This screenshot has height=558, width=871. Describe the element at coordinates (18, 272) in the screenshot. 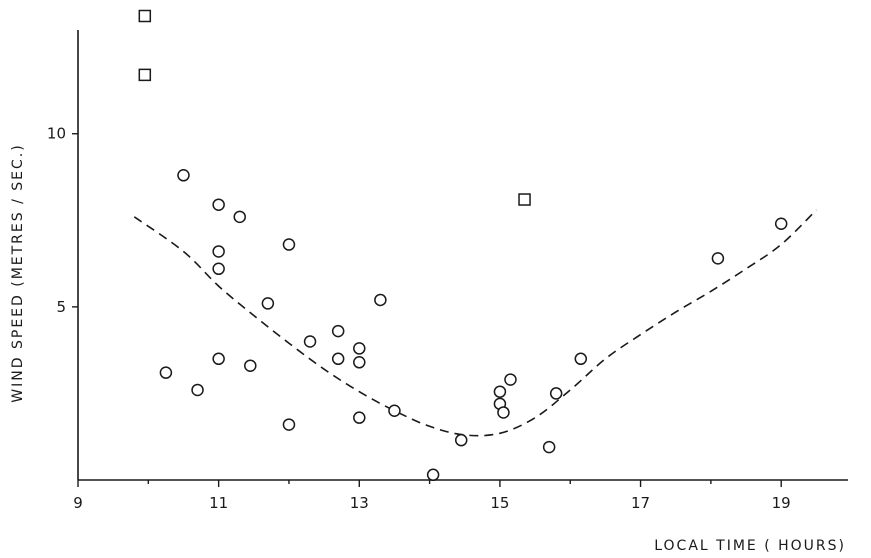

I see `y-axis-title: WIND SPEED (METRES / SEC.)` at that location.